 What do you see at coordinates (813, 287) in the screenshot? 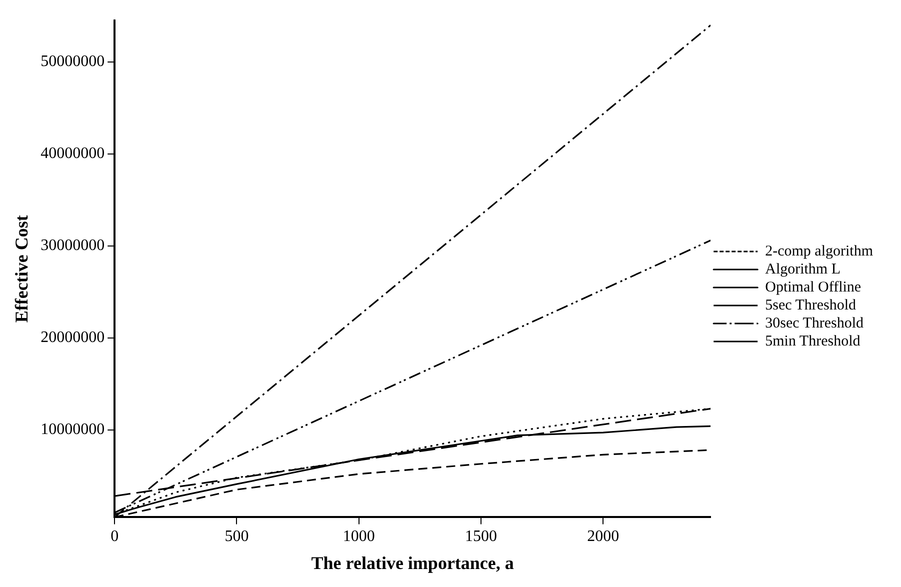
I see `legend-label: Optimal Offline` at bounding box center [813, 287].